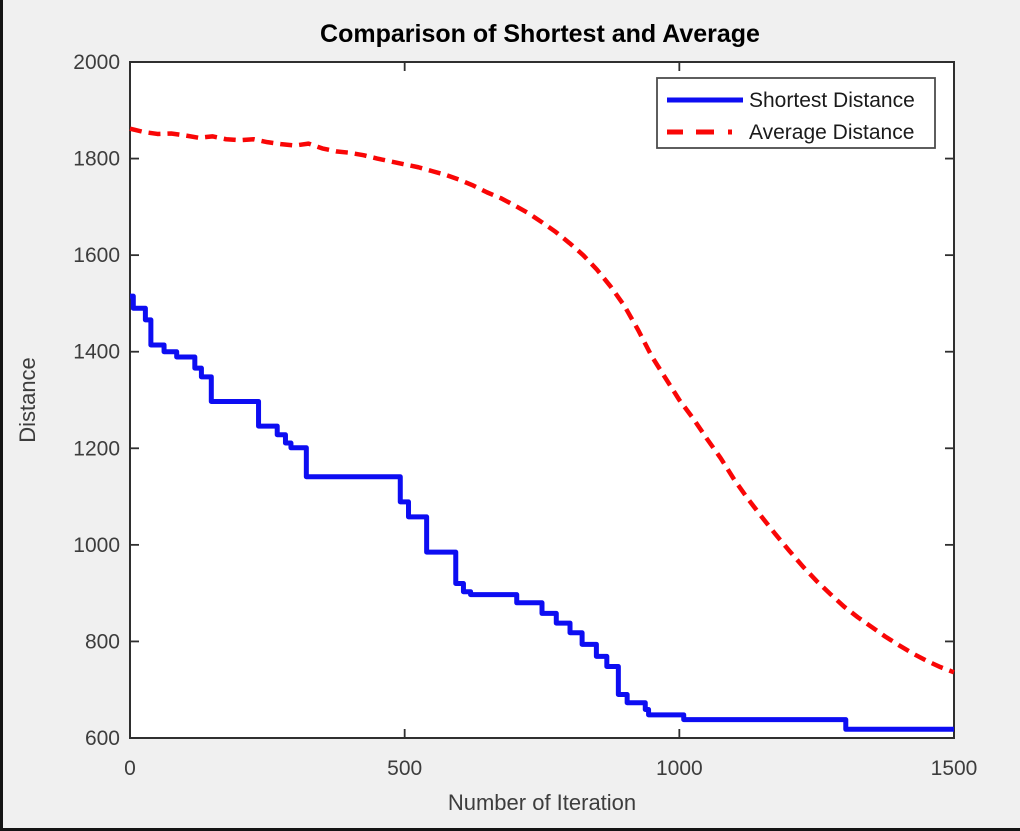 Image resolution: width=1020 pixels, height=831 pixels. What do you see at coordinates (27, 400) in the screenshot?
I see `y-axis-label: Distance` at bounding box center [27, 400].